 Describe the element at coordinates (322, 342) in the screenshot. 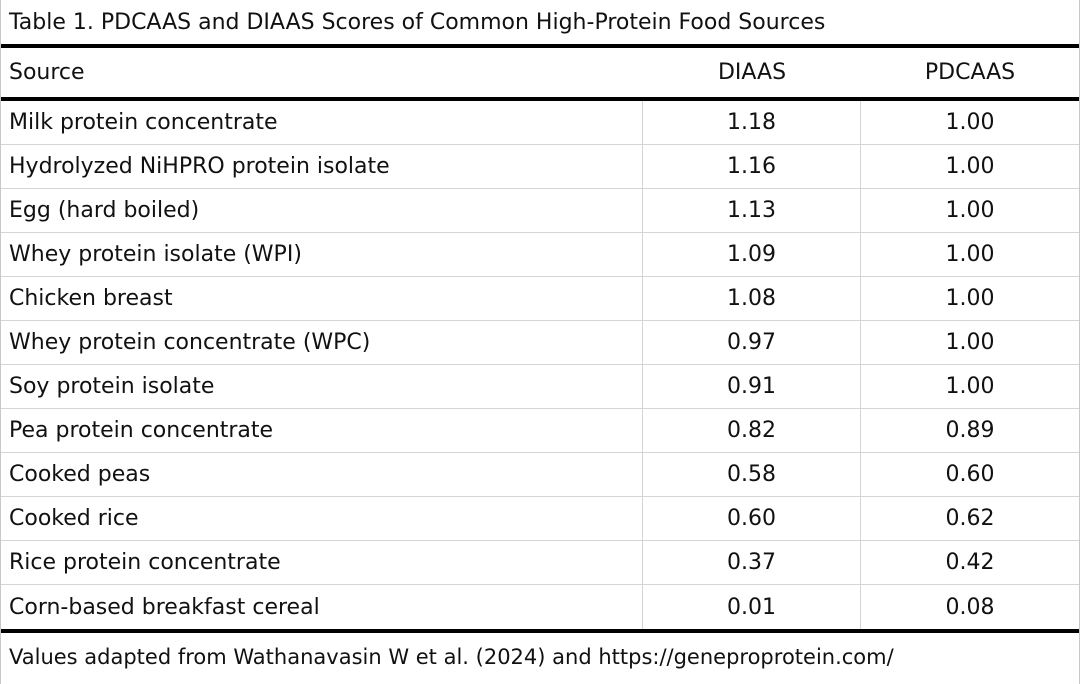

I see `cell-source: Whey protein concentrate (WPC)` at that location.